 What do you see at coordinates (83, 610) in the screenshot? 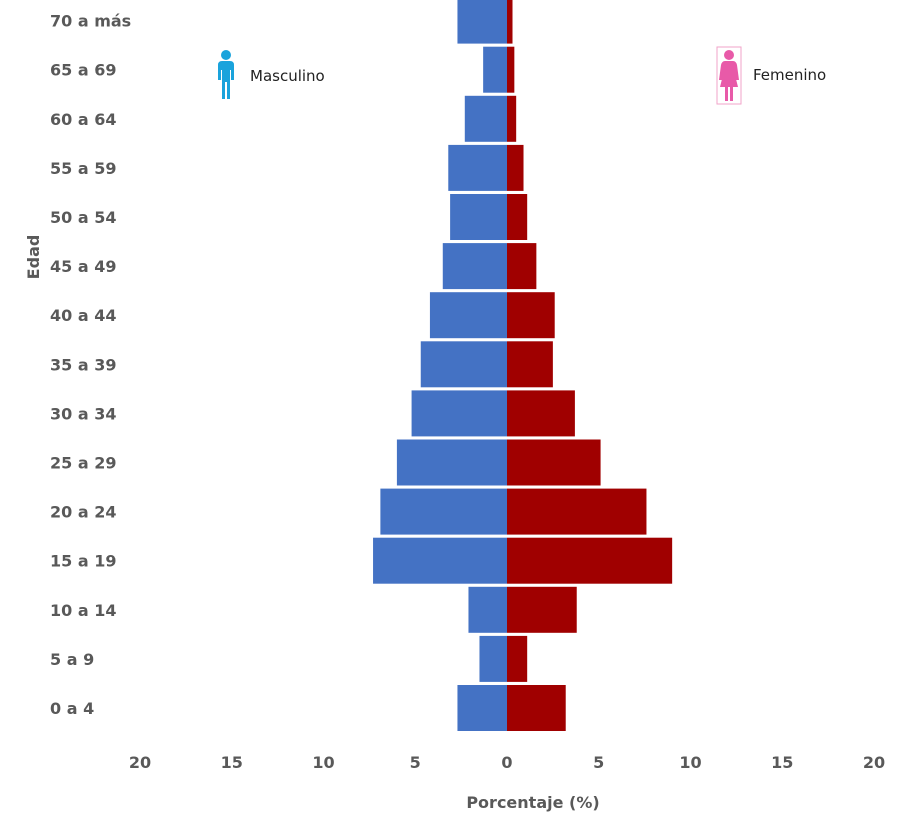
I see `y-tick-label: 10 a 14` at bounding box center [83, 610].